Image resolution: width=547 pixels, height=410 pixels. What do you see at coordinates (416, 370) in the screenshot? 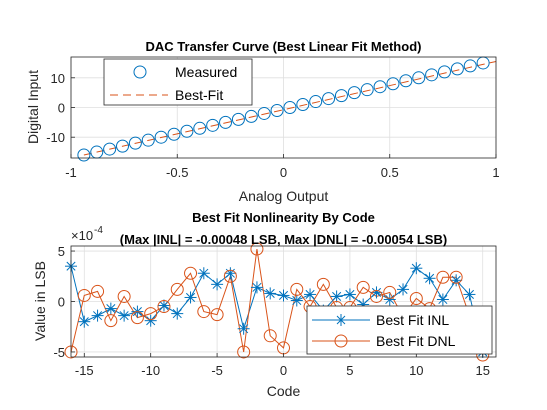
I see `nonlinearity-xtick-label: 10` at bounding box center [416, 370].